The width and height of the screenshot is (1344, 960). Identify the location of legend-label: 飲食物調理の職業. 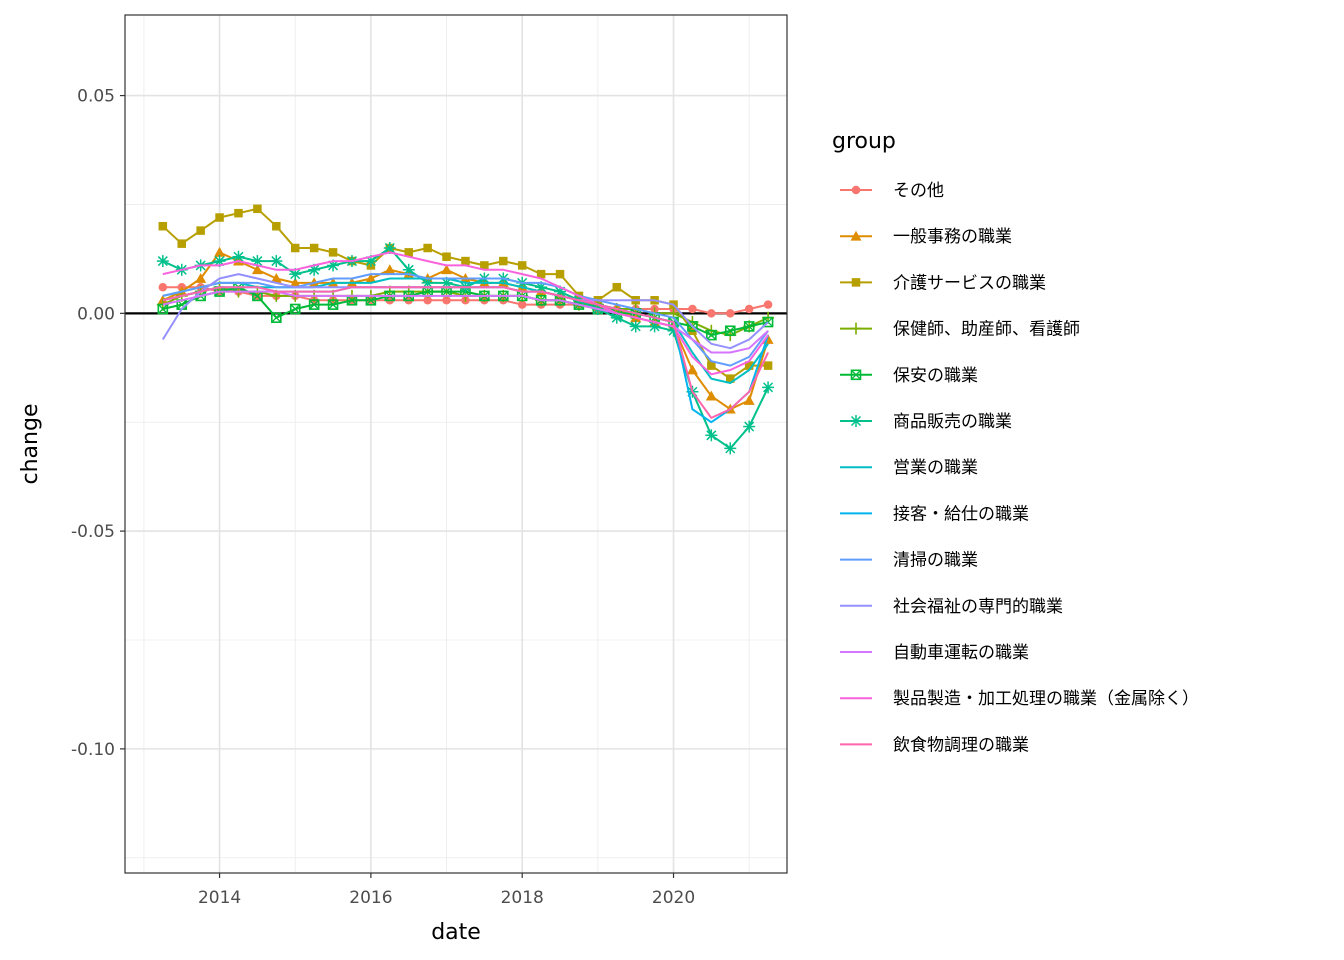
(961, 745).